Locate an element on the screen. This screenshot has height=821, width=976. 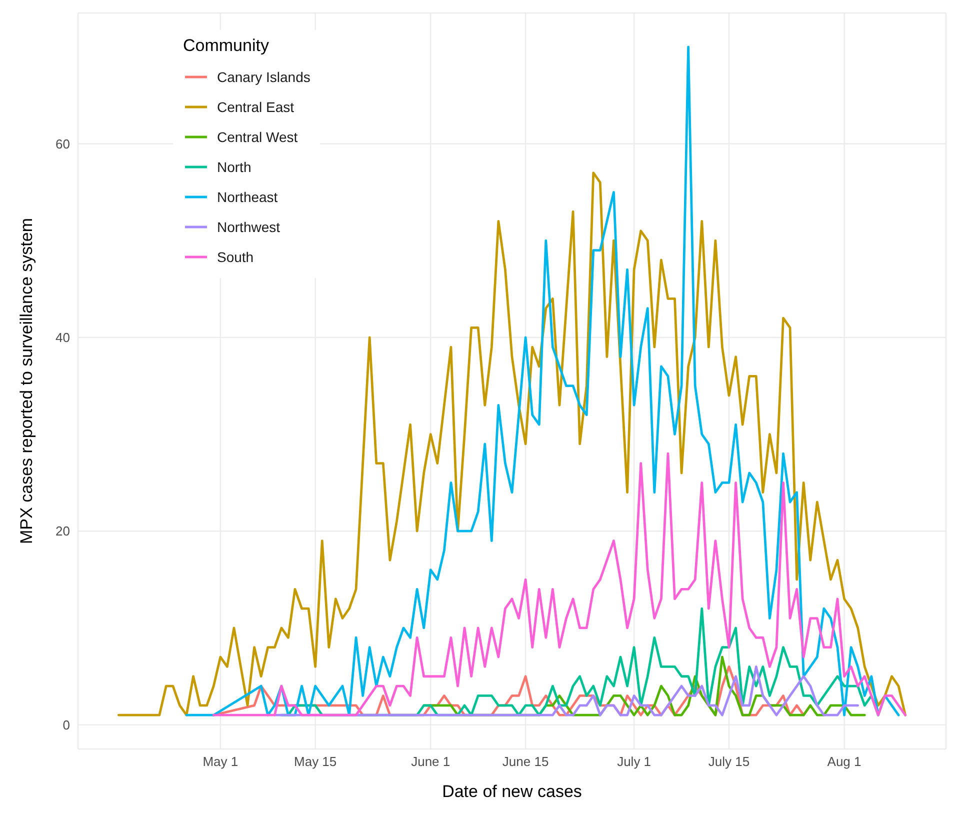
legend-label: South is located at coordinates (235, 257).